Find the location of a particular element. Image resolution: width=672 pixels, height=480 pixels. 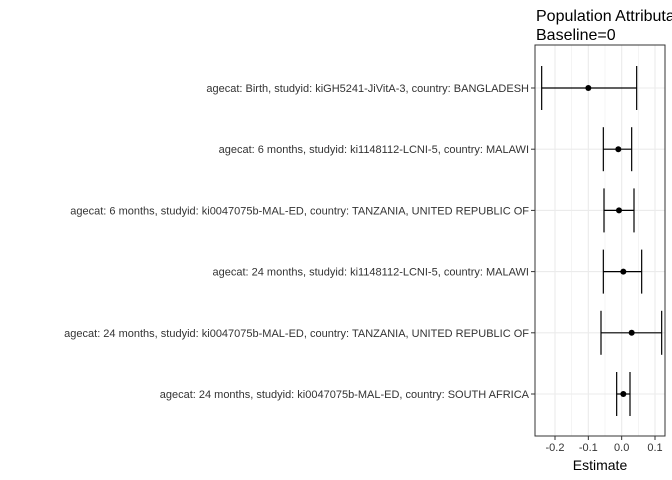

chart-title-line-1: Population Attributable is located at coordinates (604, 16).